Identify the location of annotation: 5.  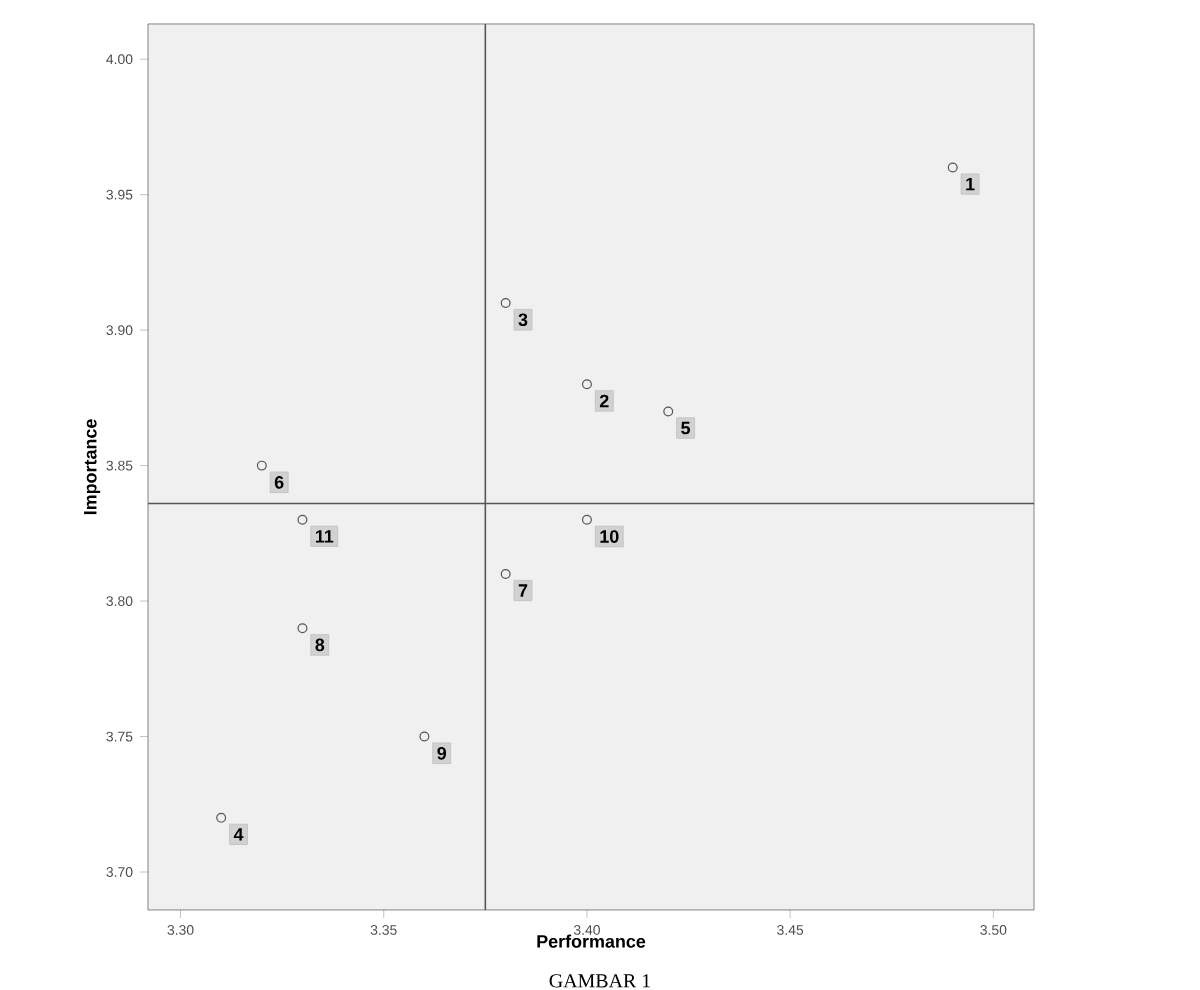
(686, 428).